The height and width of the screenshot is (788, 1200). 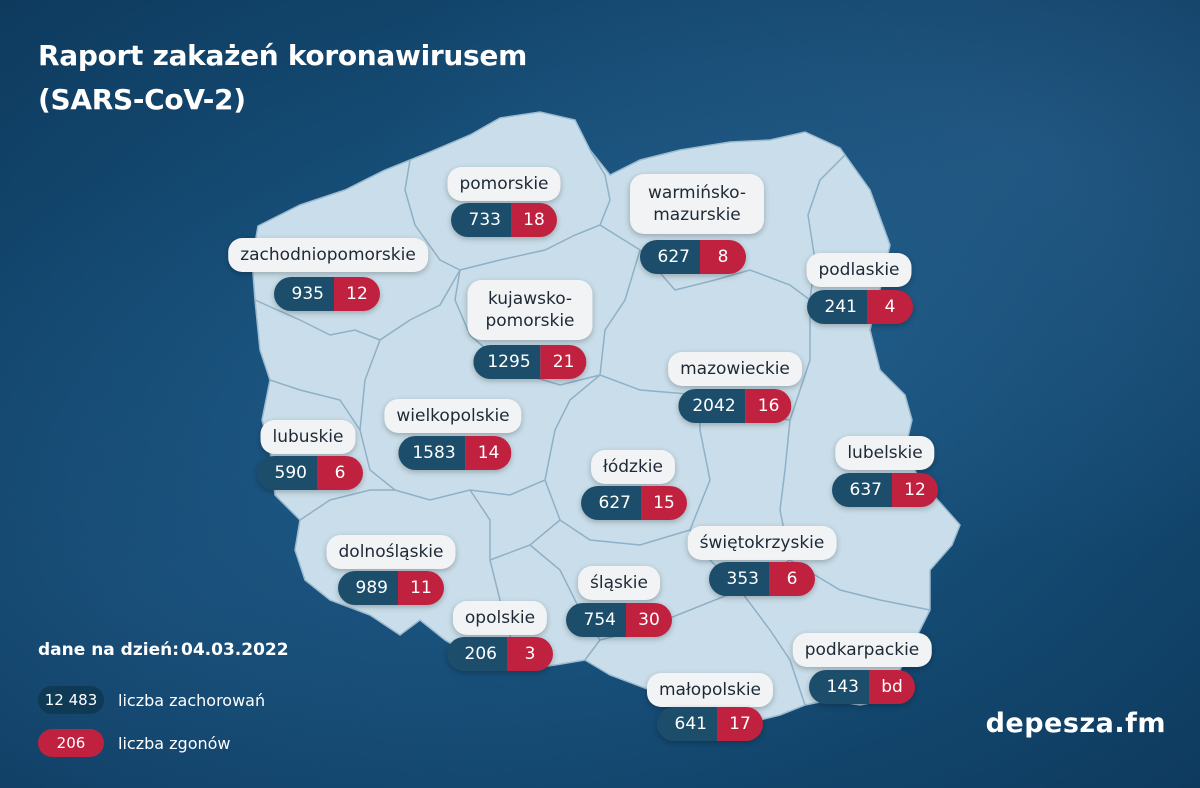 I want to click on pill-zachodniopomorskie: 935 12, so click(x=327, y=294).